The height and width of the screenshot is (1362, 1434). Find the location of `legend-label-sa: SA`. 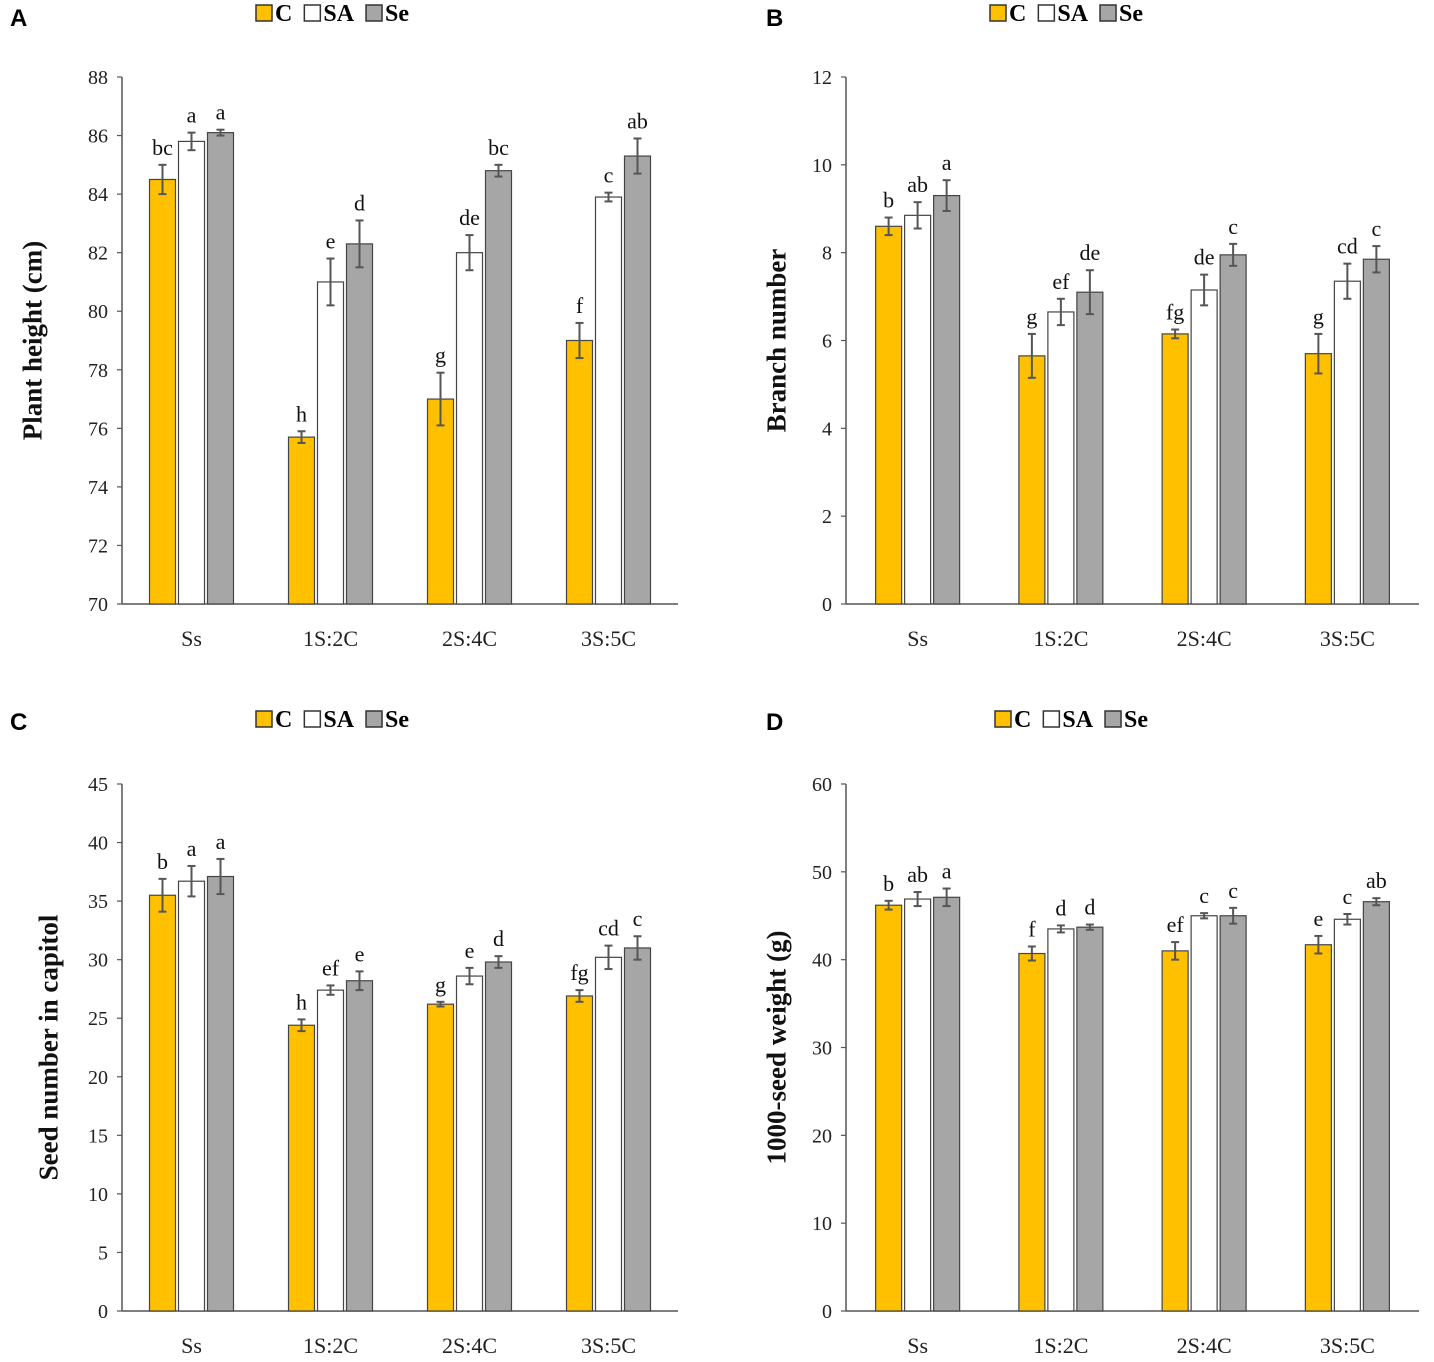

legend-label-sa: SA is located at coordinates (338, 720).